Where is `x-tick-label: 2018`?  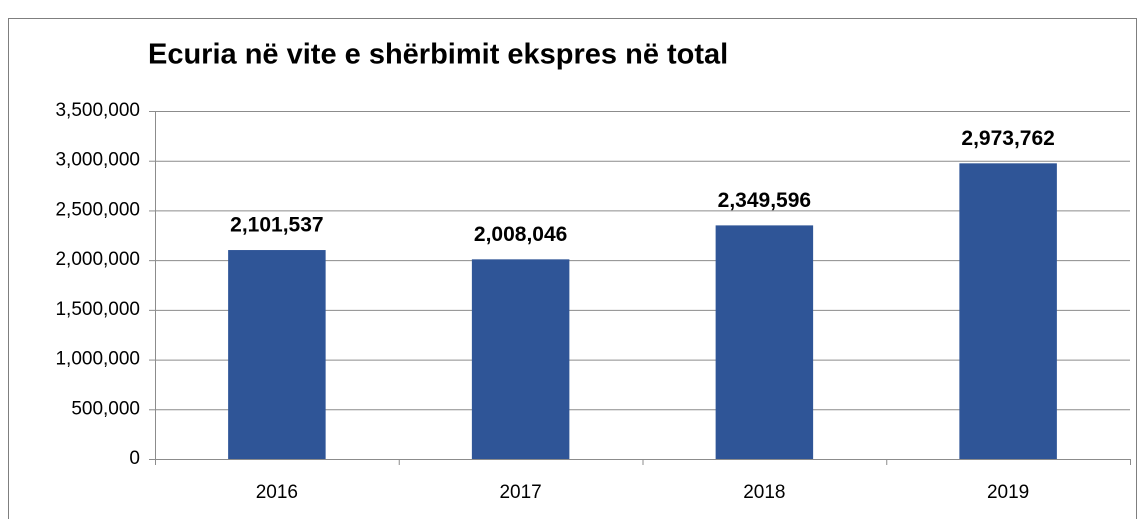 x-tick-label: 2018 is located at coordinates (764, 492).